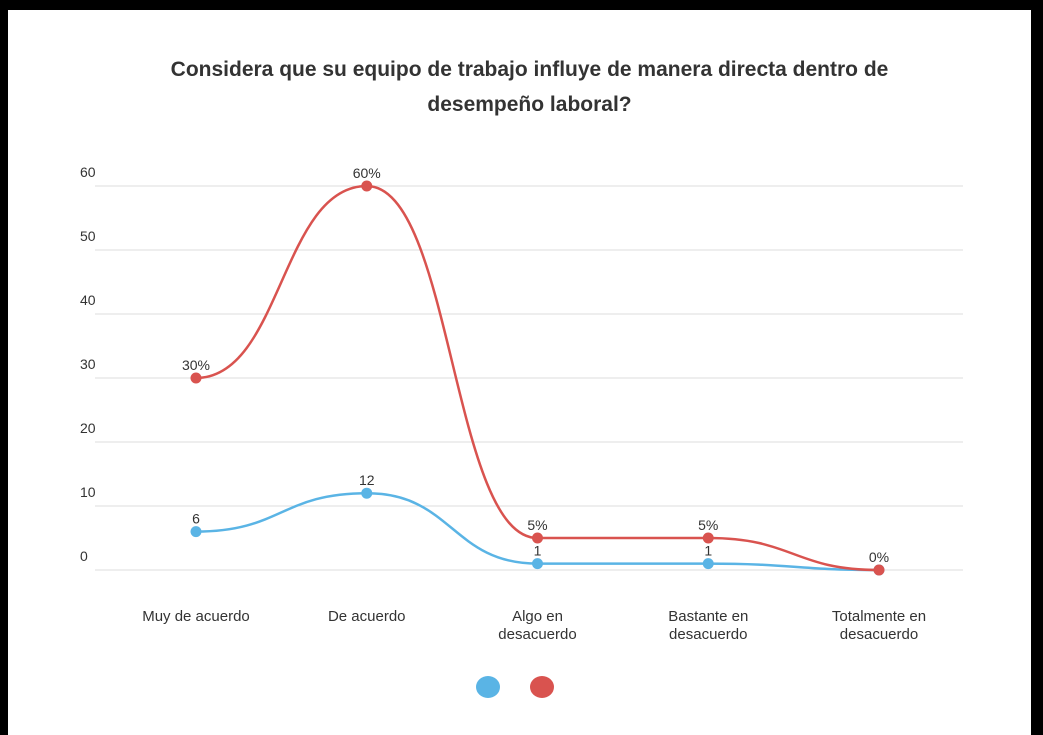 This screenshot has width=1043, height=735. Describe the element at coordinates (88, 428) in the screenshot. I see `y-tick-label: 20` at that location.